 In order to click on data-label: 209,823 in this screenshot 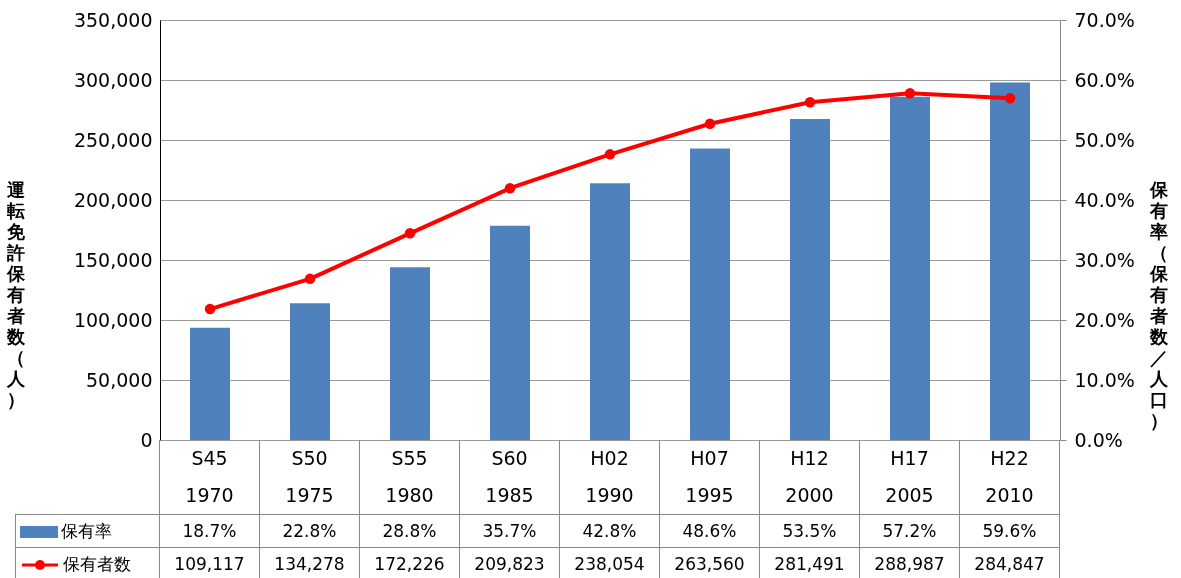, I will do `click(509, 562)`.